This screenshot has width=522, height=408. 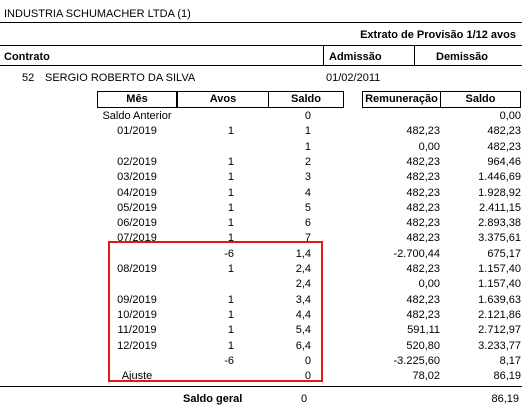 I want to click on remuneration-cell: 591,11, so click(x=423, y=330).